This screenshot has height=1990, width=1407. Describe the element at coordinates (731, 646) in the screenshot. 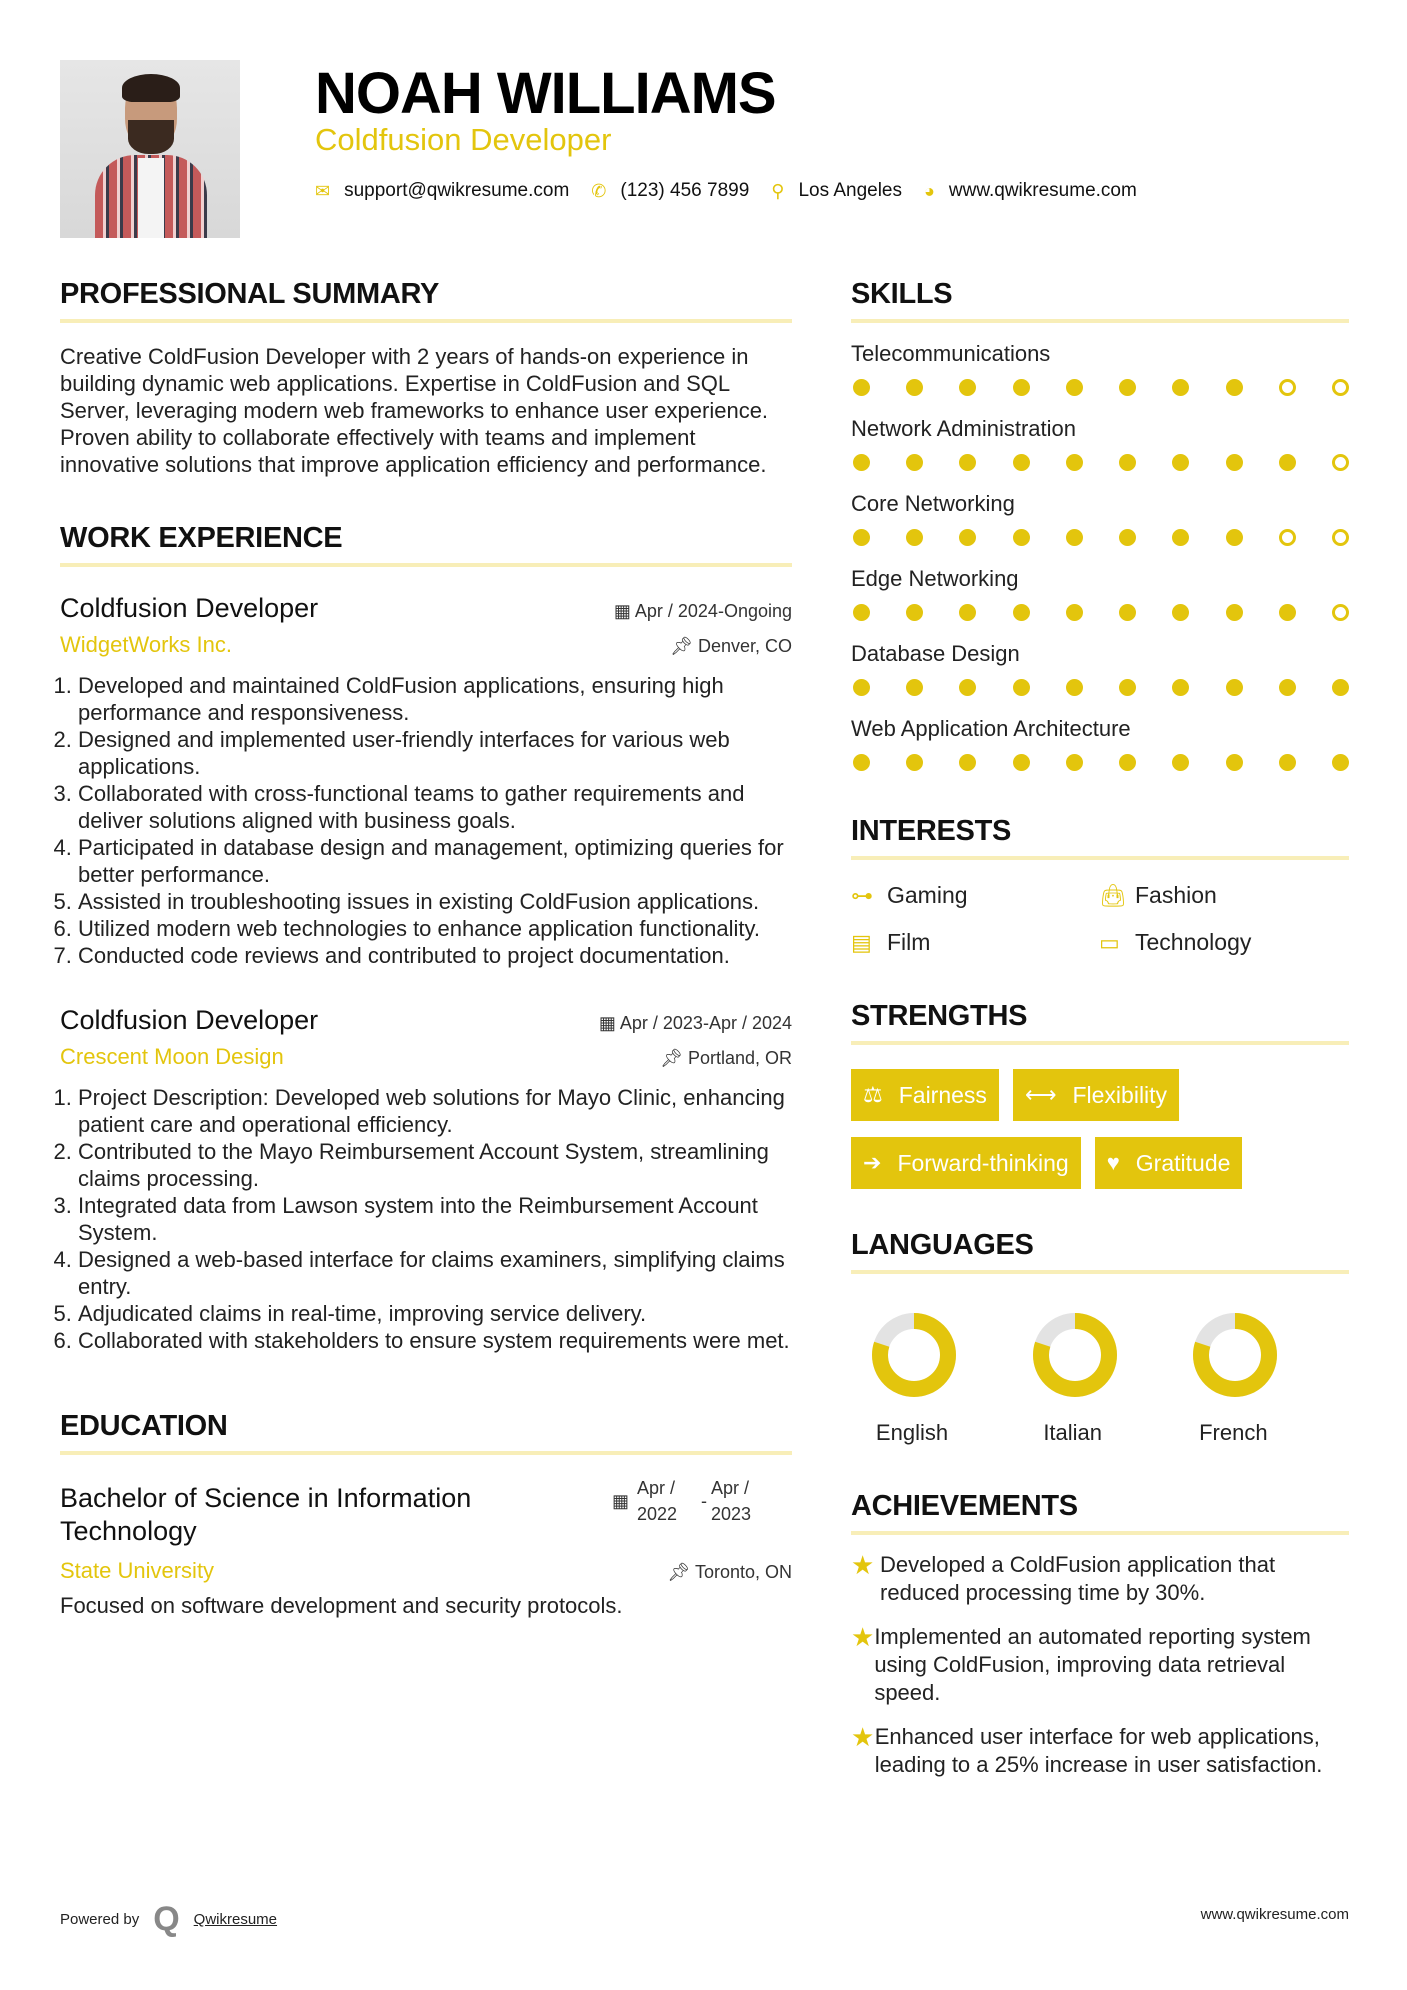

I see `job-location: 📌︎ Denver, CO` at that location.